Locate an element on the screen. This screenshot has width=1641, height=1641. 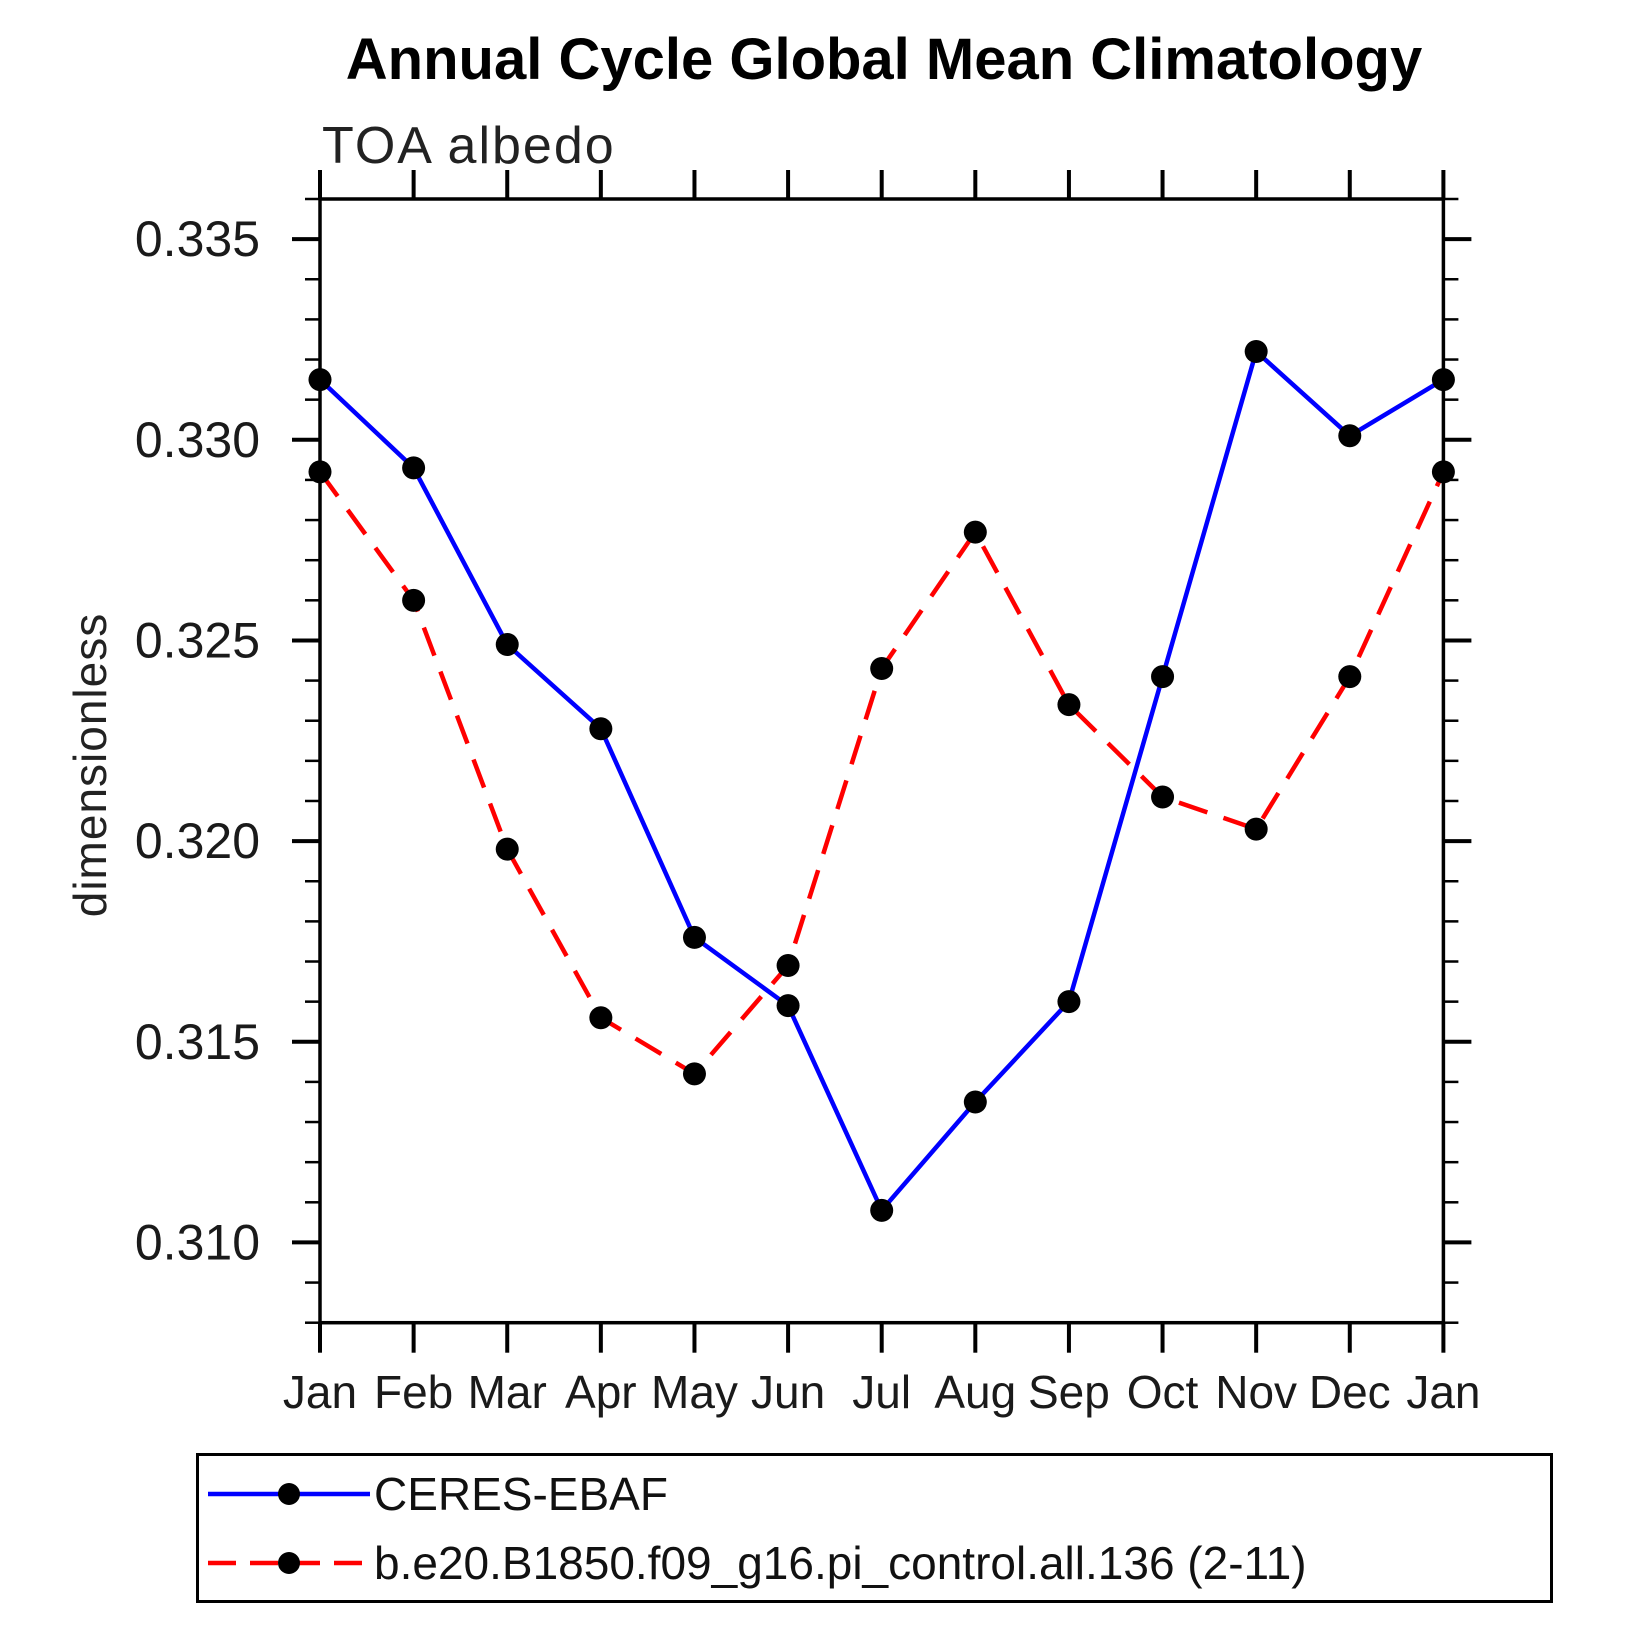
legend-solid-line-sample is located at coordinates (289, 1494).